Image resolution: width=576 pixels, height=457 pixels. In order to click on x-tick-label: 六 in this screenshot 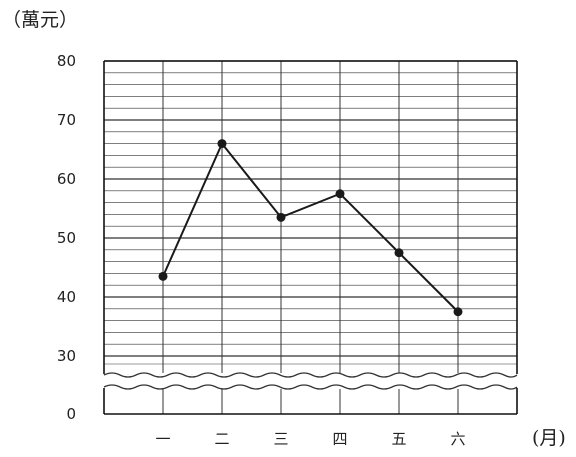, I will do `click(457, 439)`.